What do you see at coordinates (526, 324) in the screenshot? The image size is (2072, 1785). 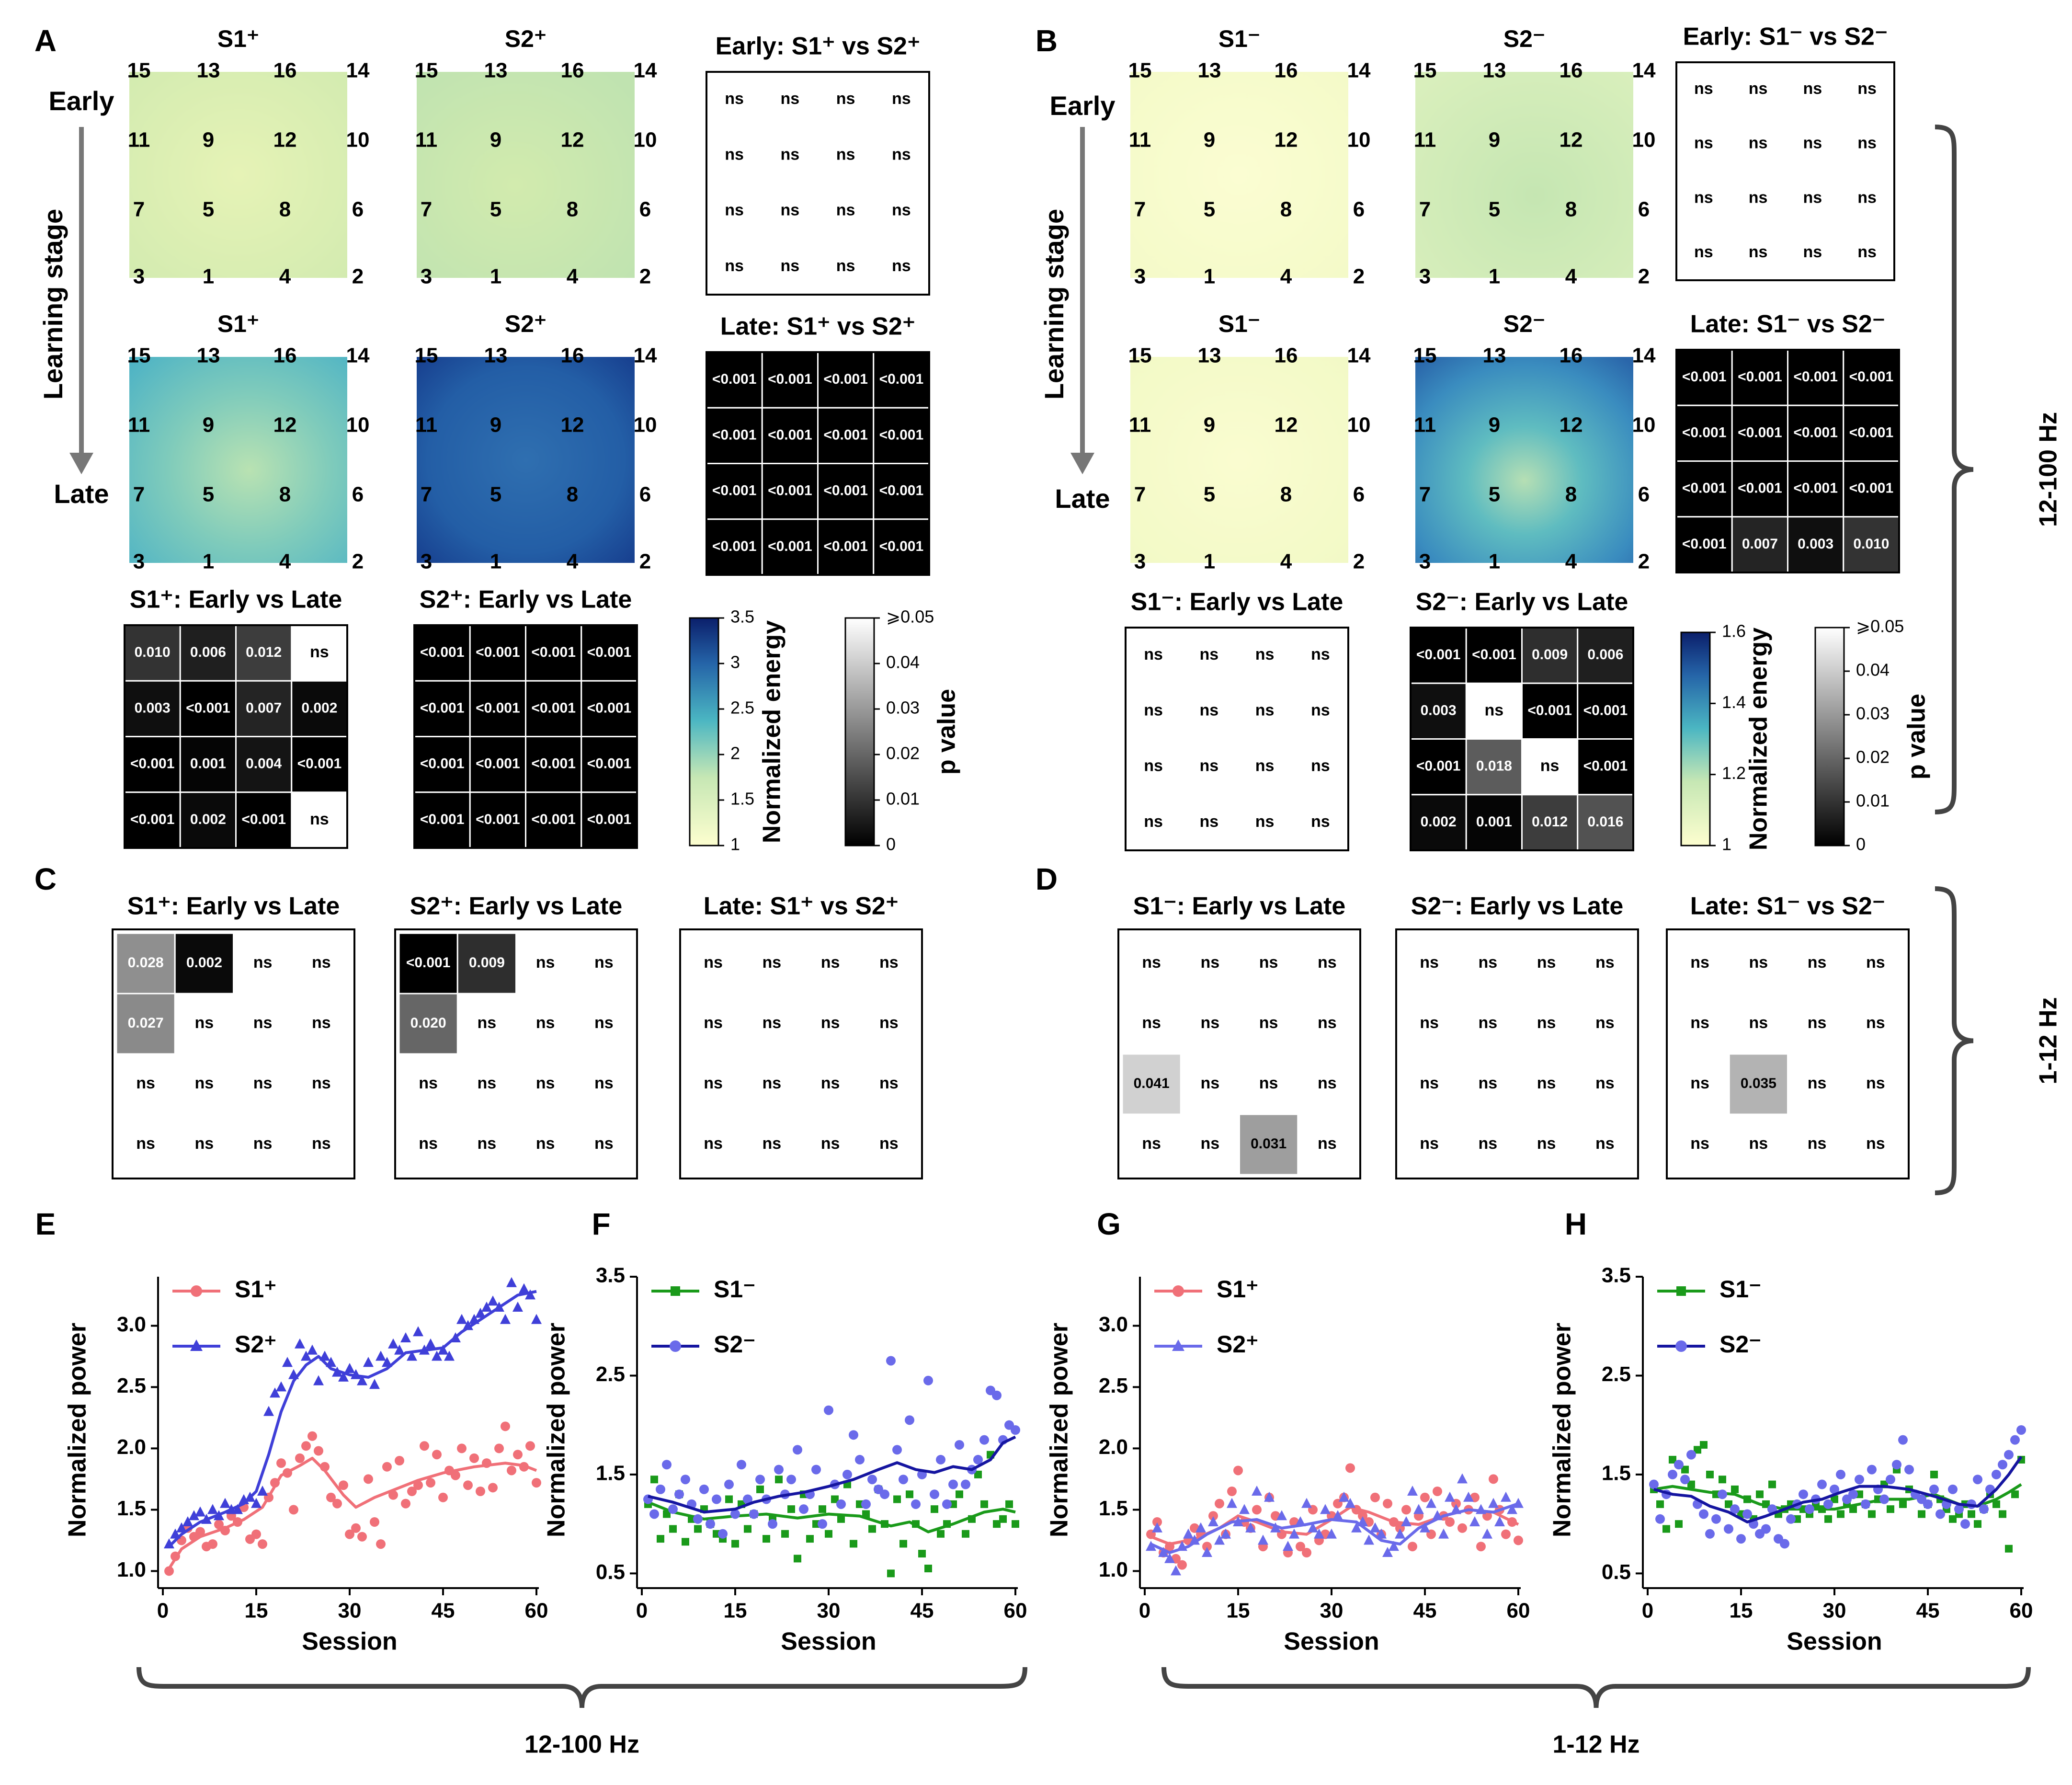 I see `heatmap-title: S2⁺` at bounding box center [526, 324].